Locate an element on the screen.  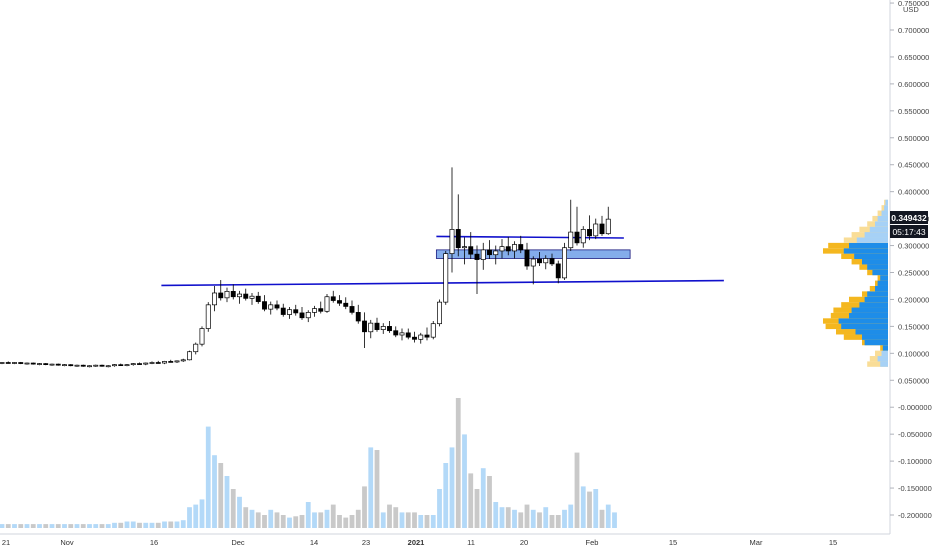
price-tick-label: 0.600000 is located at coordinates (913, 84).